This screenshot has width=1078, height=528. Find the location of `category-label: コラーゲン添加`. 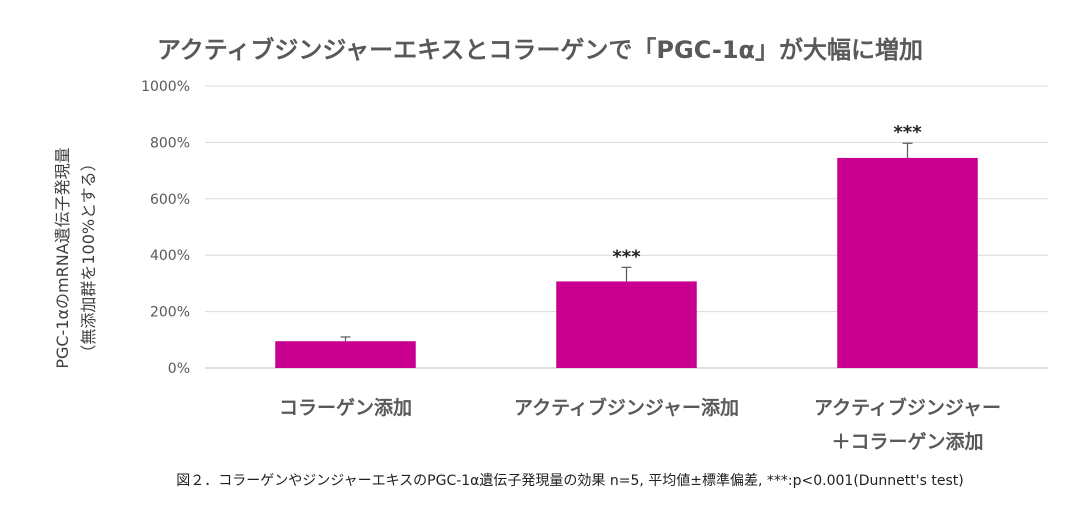

category-label: コラーゲン添加 is located at coordinates (345, 407).